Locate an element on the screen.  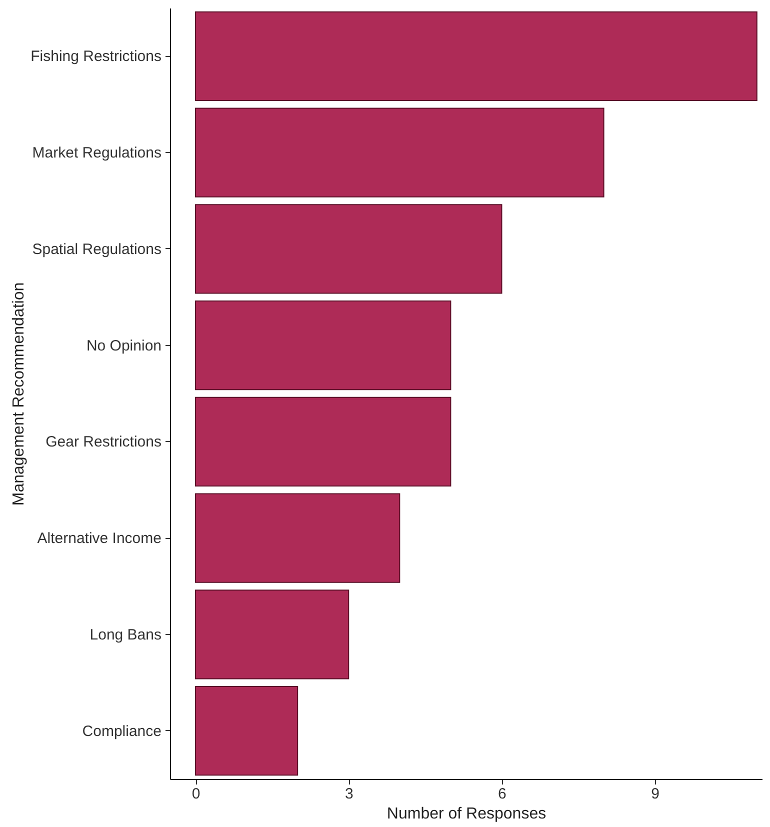
y-tick-label: Alternative Income is located at coordinates (99, 539).